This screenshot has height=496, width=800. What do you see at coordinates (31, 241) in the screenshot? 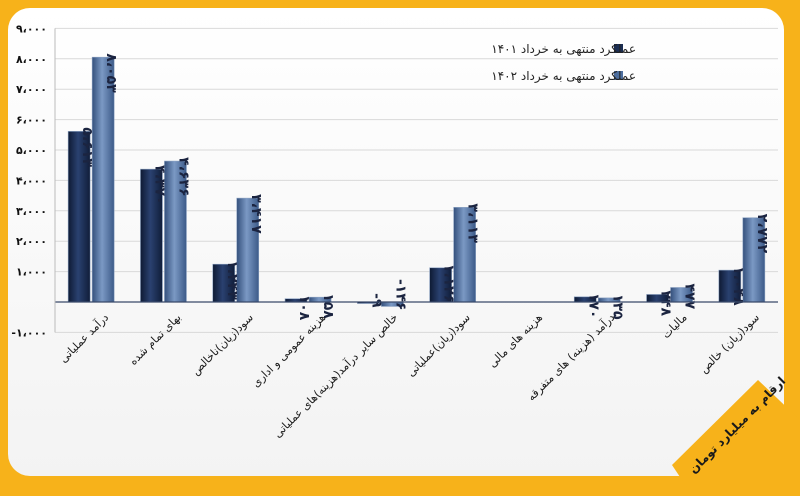
I see `y-tick-label: ۲،۰۰۰` at bounding box center [31, 241].